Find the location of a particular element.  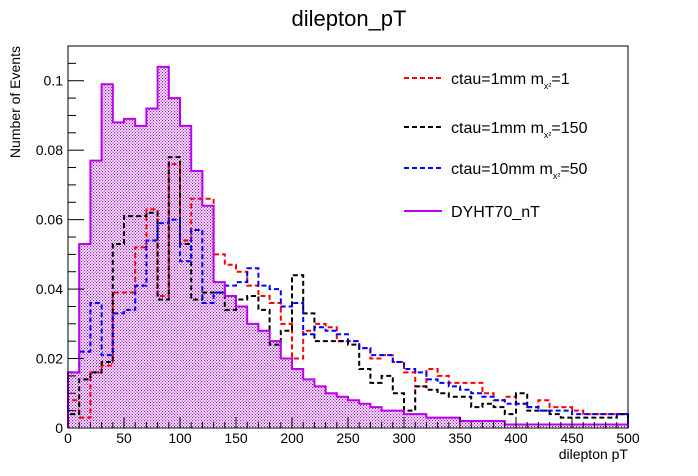

x-axis: 0 50 100 150 200 250 300 350 400 450 500 is located at coordinates (352, 431).